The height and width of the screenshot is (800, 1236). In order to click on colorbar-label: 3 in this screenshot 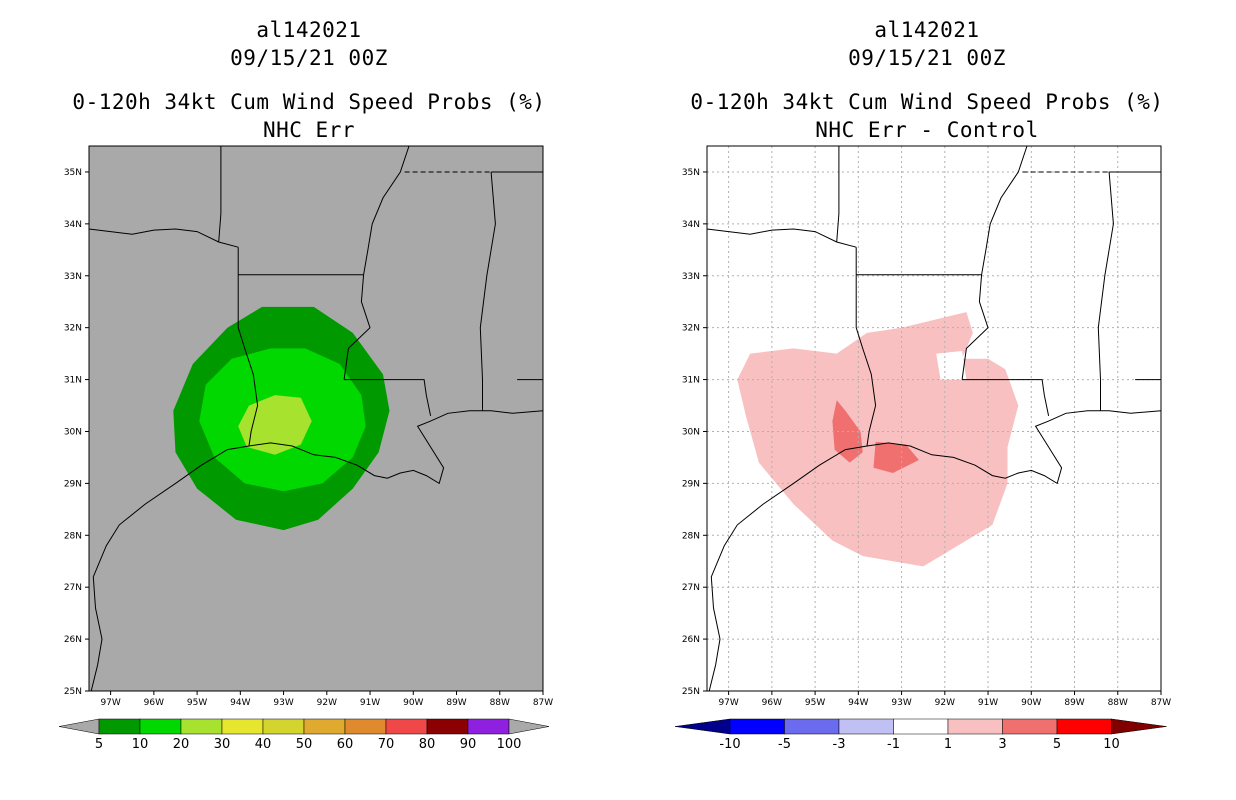, I will do `click(1002, 744)`.